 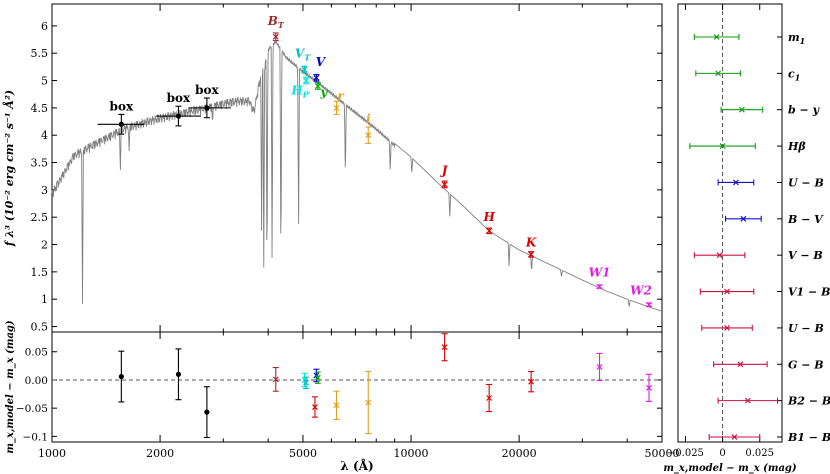 I want to click on sed-y-axis-title: f λ³ (10⁻² erg cm⁻² s⁻¹ Å²), so click(x=9, y=168).